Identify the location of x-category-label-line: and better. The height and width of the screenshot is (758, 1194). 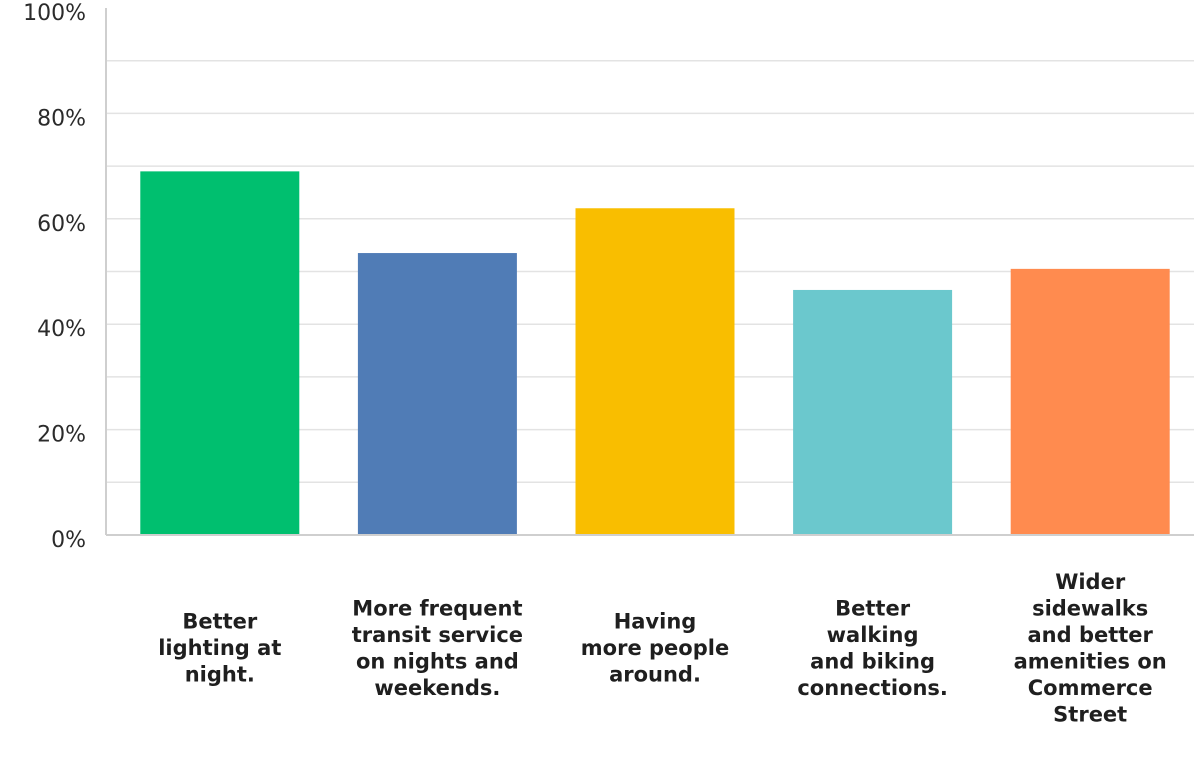
(1090, 635).